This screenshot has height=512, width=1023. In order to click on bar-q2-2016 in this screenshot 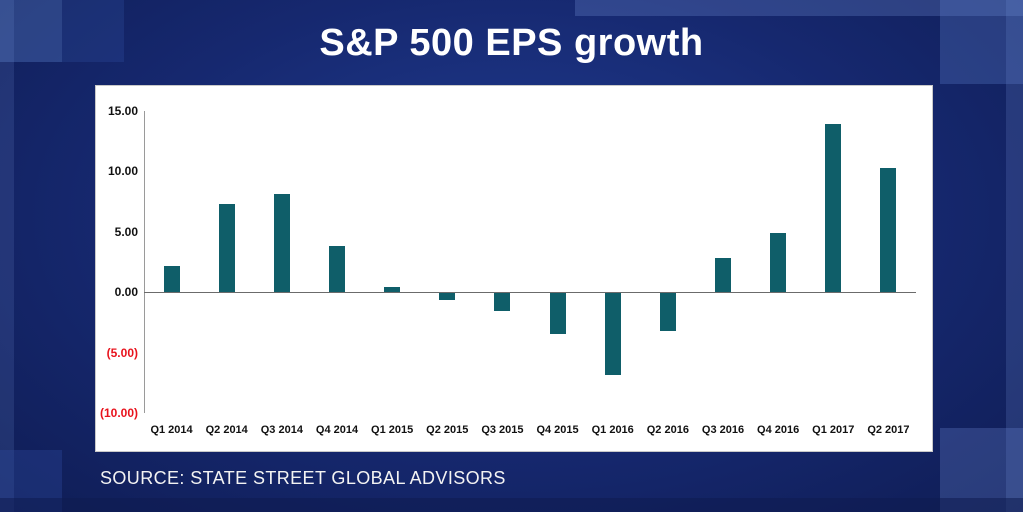, I will do `click(667, 312)`.